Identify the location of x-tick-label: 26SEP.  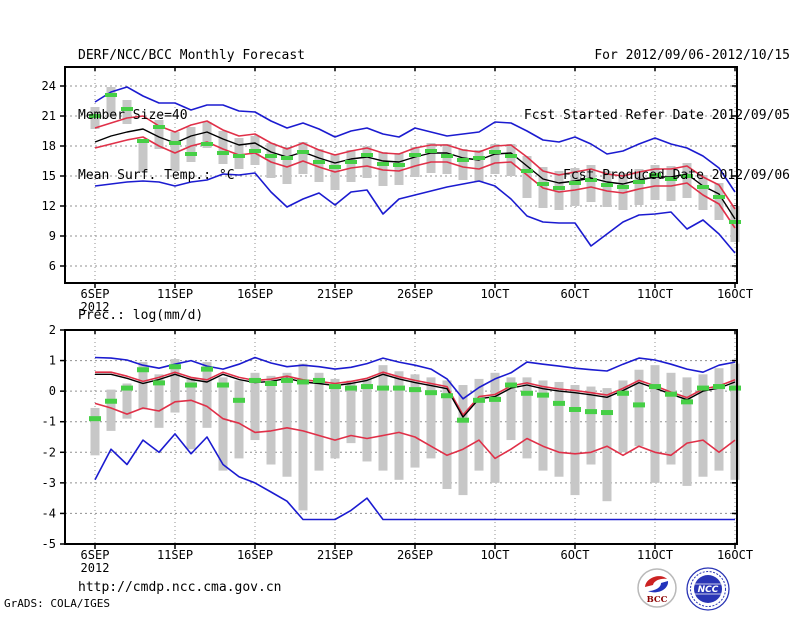
(415, 555).